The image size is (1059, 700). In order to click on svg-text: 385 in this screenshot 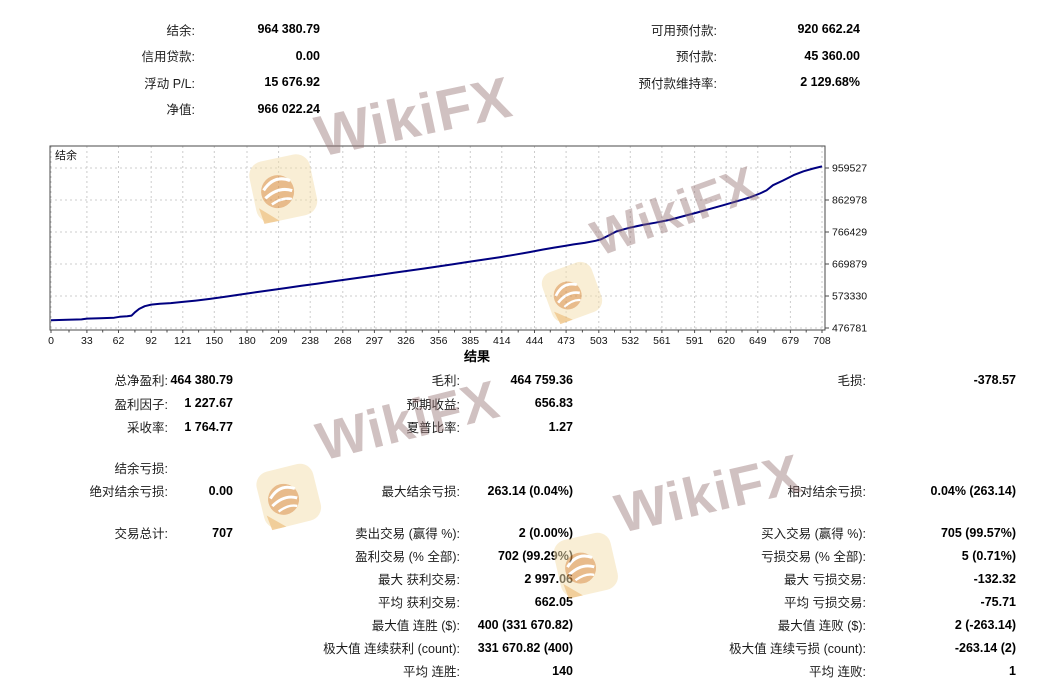, I will do `click(471, 341)`.